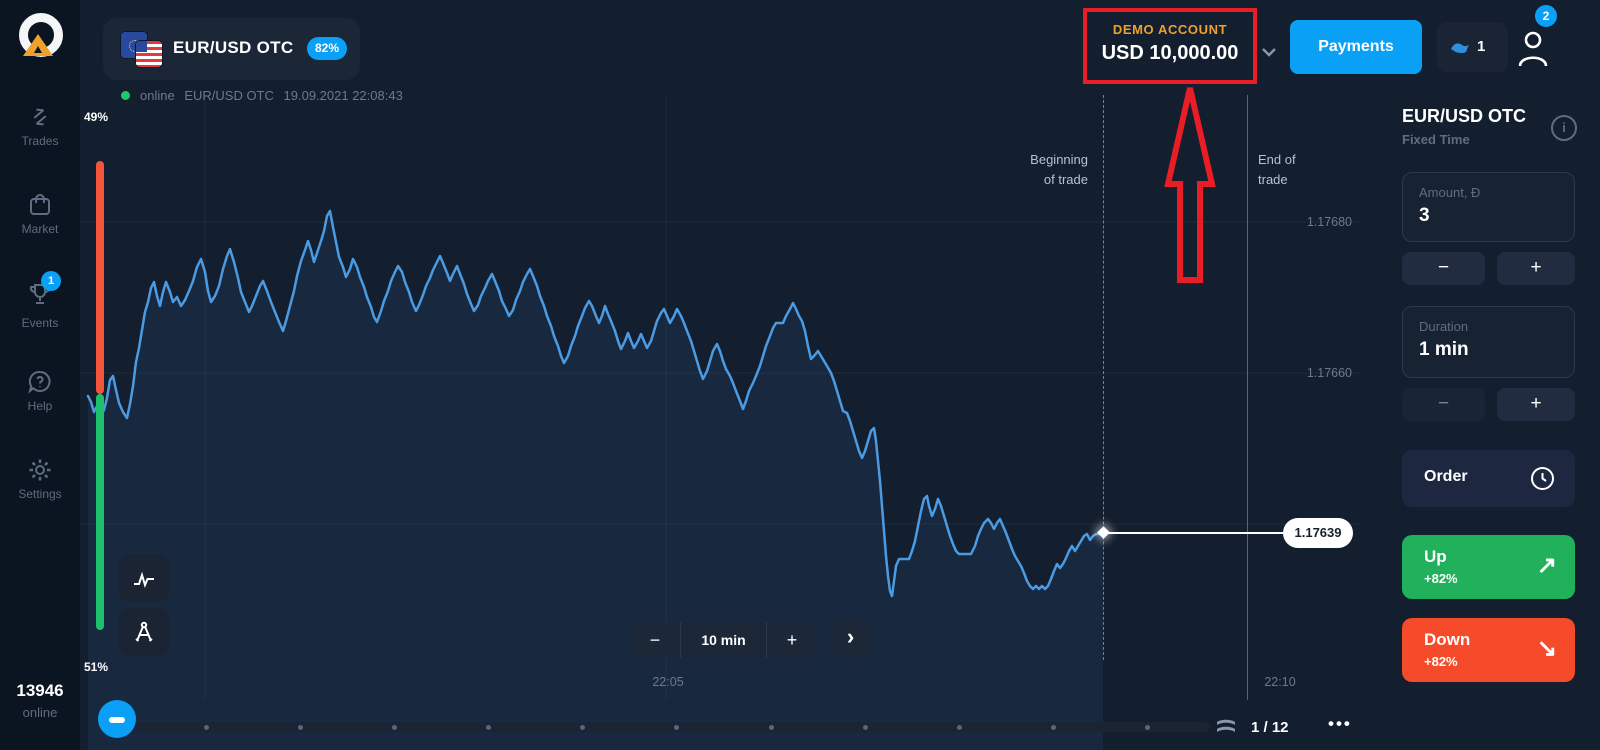 This screenshot has height=750, width=1600. Describe the element at coordinates (1270, 727) in the screenshot. I see `page-indicator: 1 / 12` at that location.